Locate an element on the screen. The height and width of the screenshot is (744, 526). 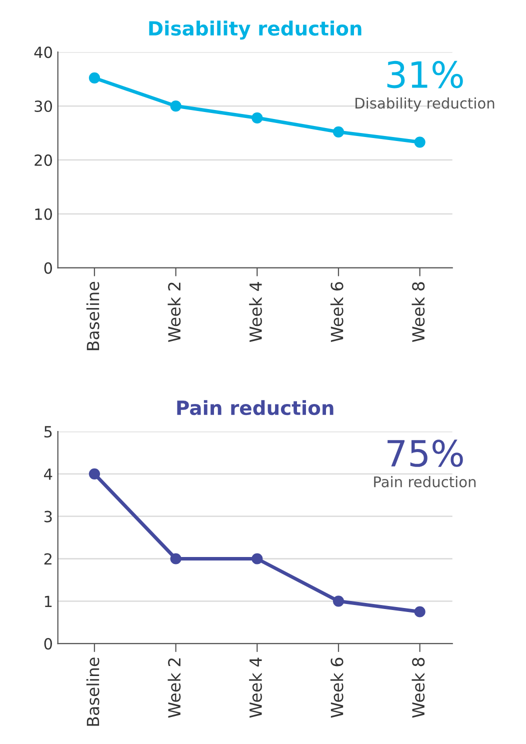
annotation: 31% is located at coordinates (425, 74).